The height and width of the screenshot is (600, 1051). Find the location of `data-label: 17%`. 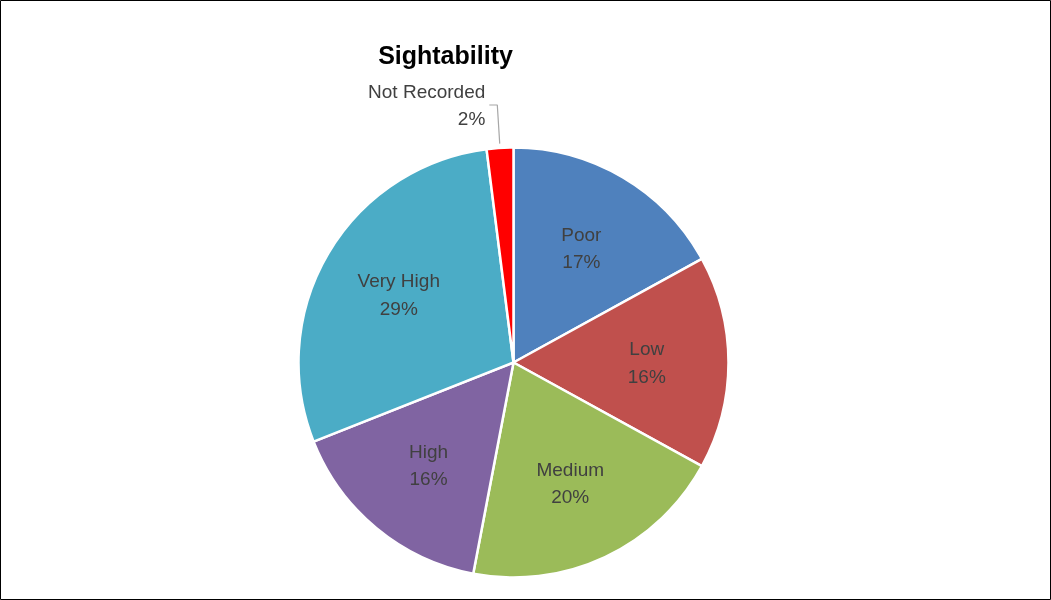

data-label: 17% is located at coordinates (581, 261).